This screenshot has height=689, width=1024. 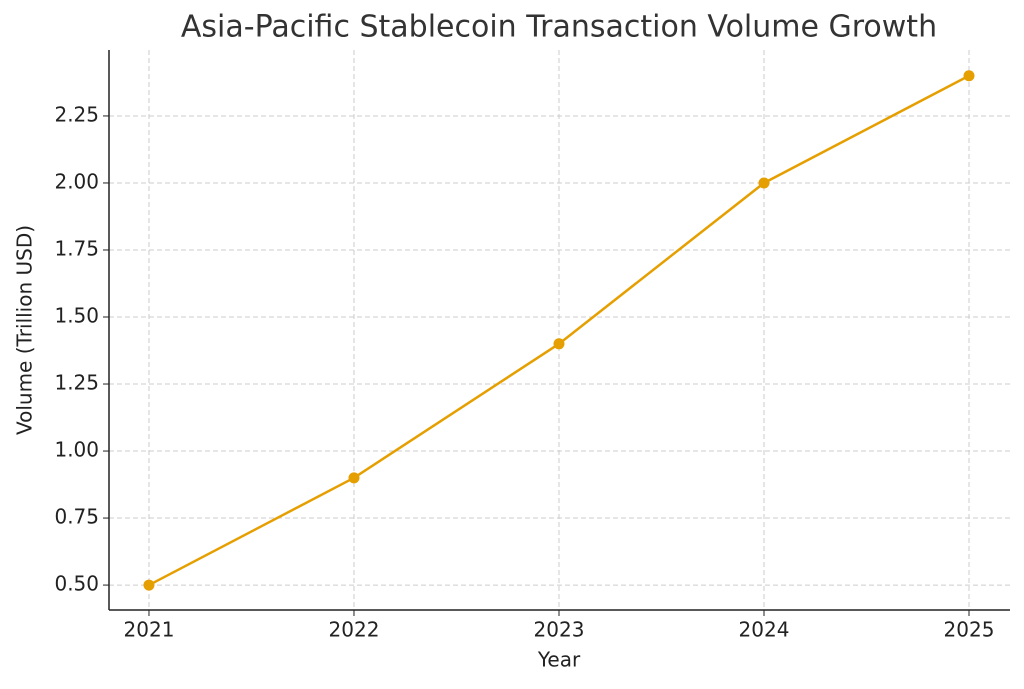 What do you see at coordinates (559, 660) in the screenshot?
I see `x-axis-label: Year` at bounding box center [559, 660].